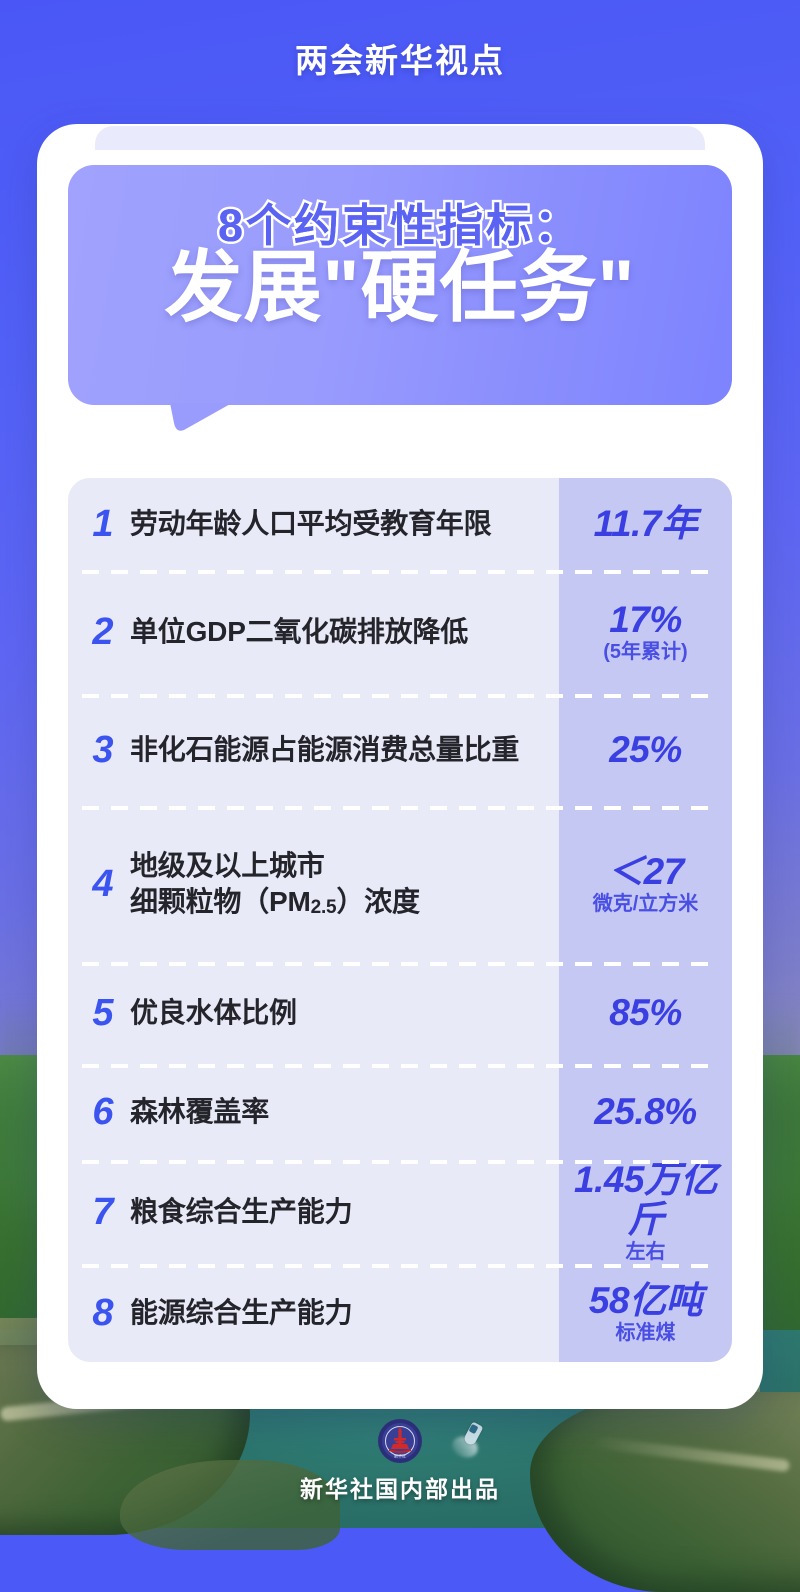  I want to click on row-label-cell: 3 非化石能源占能源消费总量比重, so click(313, 750).